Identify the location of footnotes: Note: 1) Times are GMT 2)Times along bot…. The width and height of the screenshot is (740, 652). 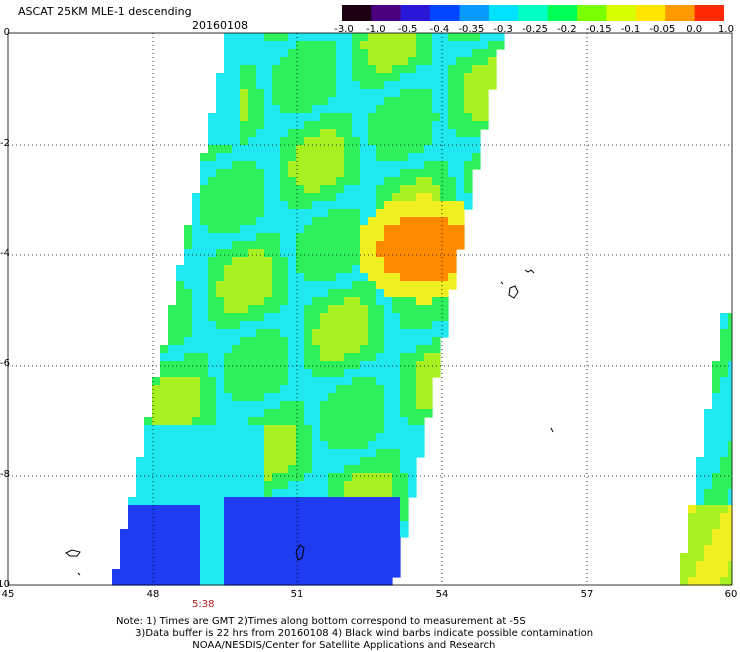
(354, 634).